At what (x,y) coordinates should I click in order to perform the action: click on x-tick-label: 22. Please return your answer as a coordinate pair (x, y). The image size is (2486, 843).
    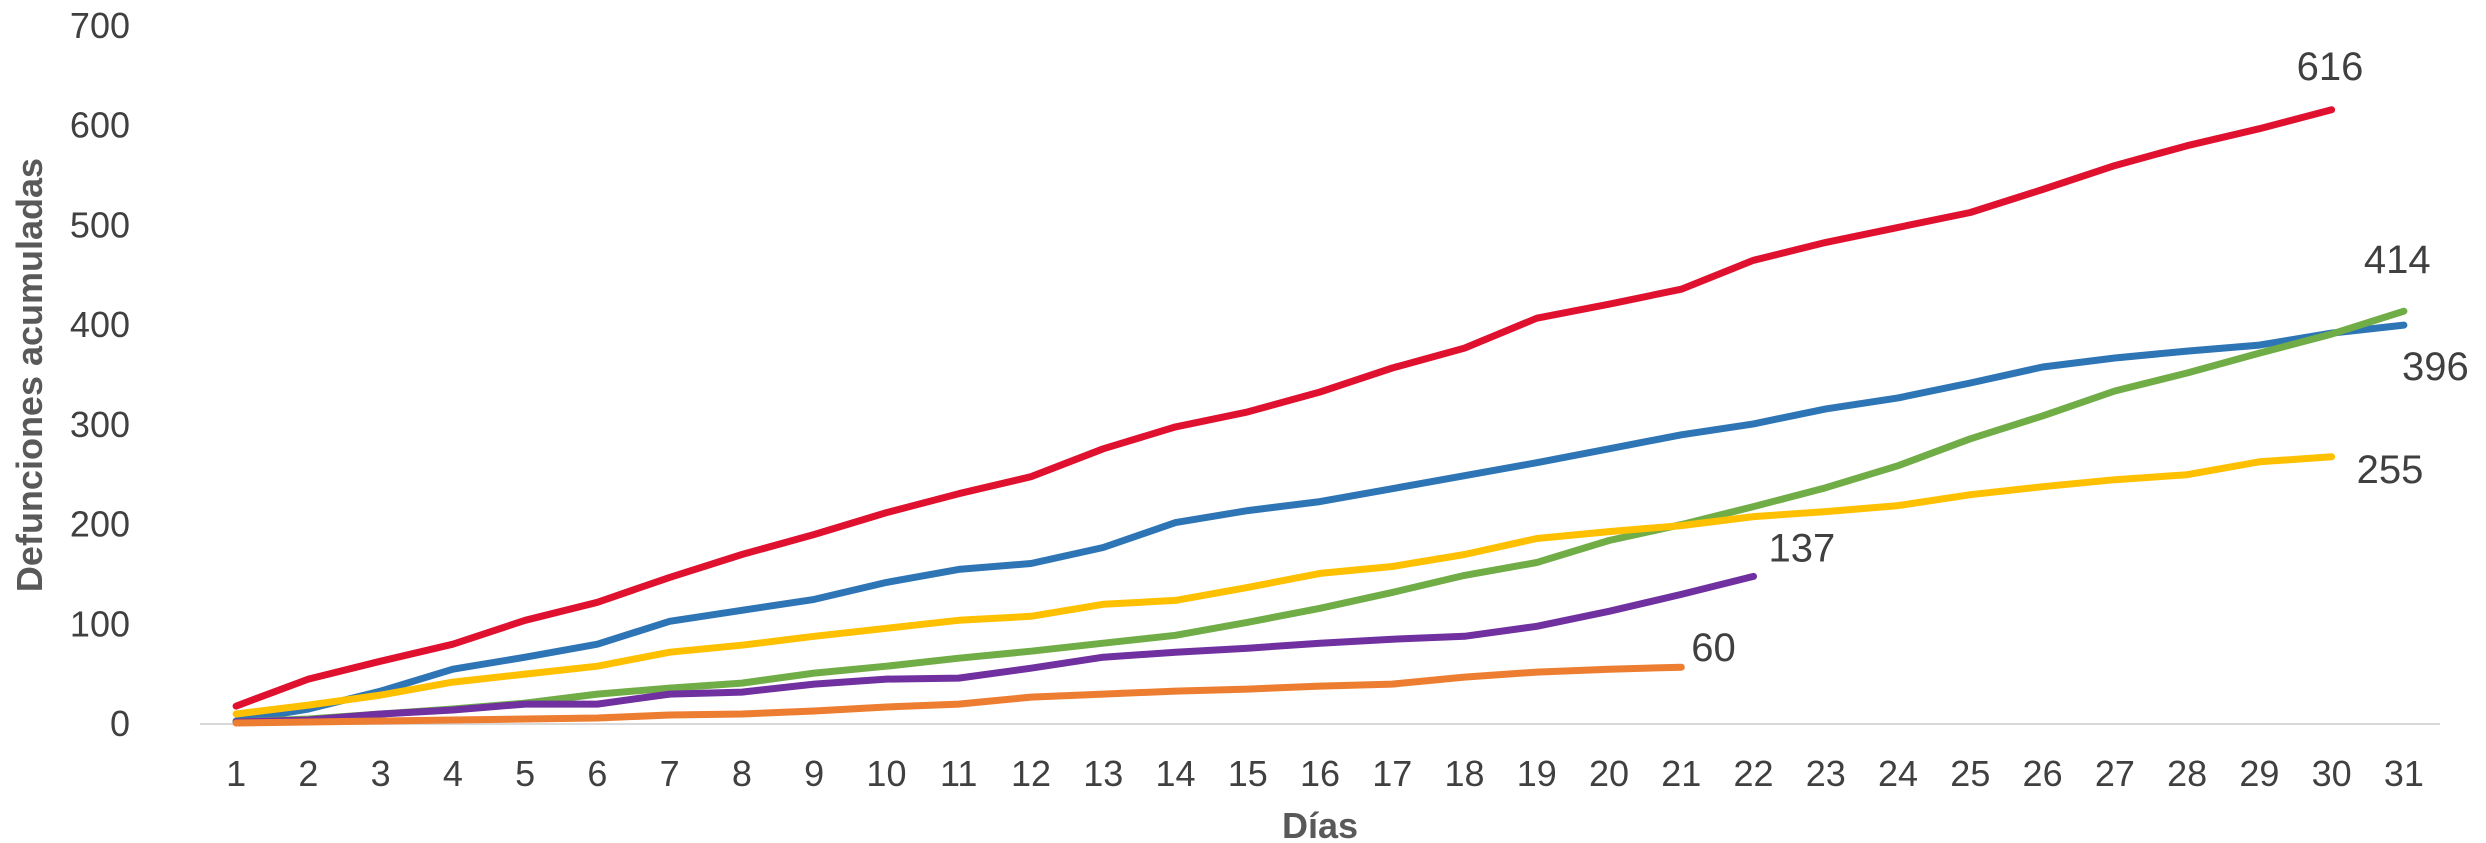
    Looking at the image, I should click on (1754, 773).